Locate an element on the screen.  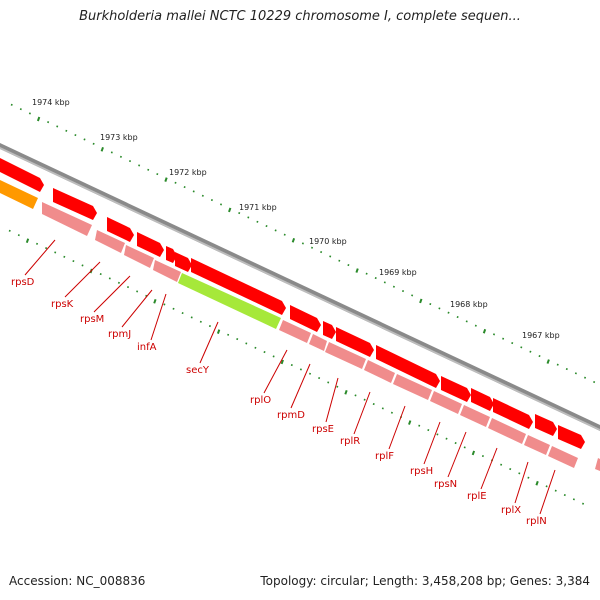
gene-label-rpsk: rpsK is located at coordinates (62, 304).